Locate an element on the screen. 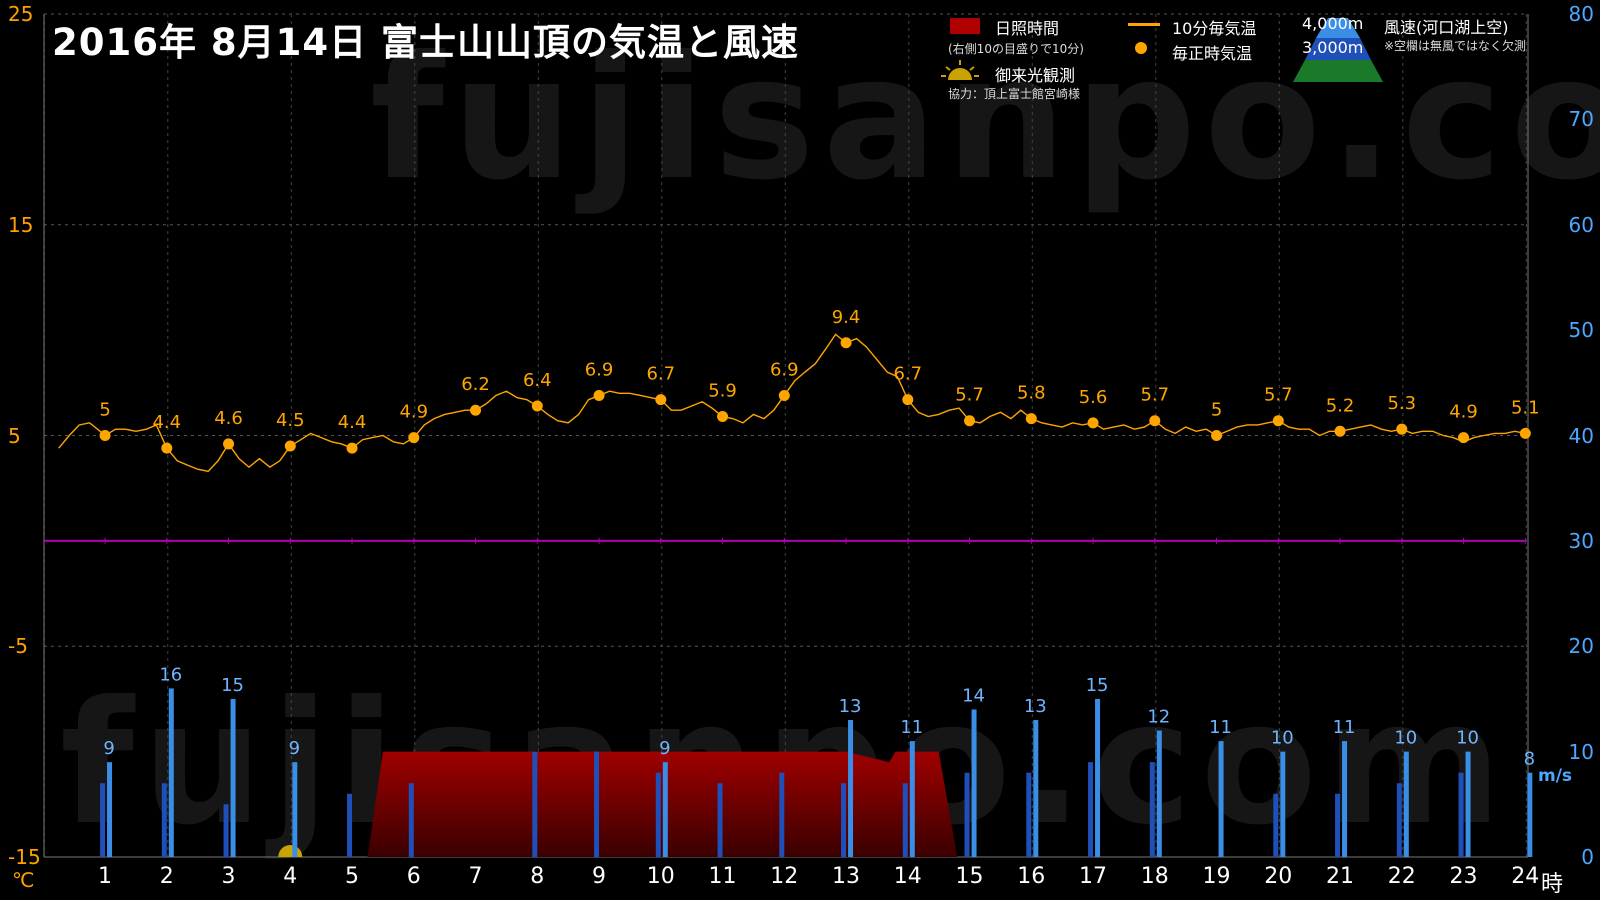 The width and height of the screenshot is (1600, 900). right-tick-2: 60 is located at coordinates (1581, 224).